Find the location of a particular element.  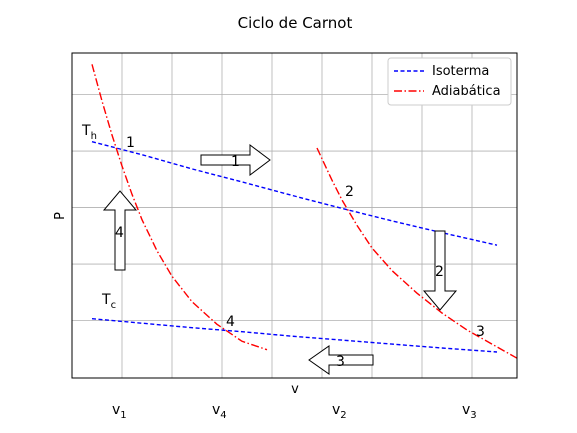

legend-box is located at coordinates (449, 81).